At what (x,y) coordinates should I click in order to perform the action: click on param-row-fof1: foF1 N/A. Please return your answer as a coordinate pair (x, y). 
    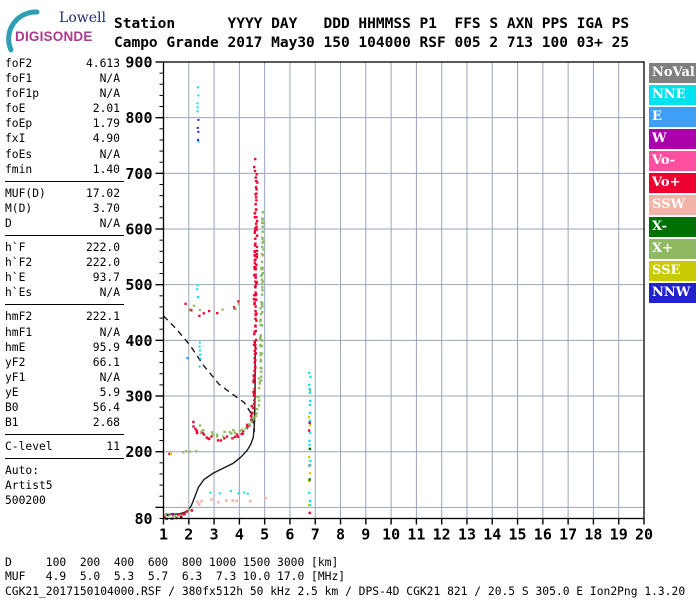
    Looking at the image, I should click on (62, 78).